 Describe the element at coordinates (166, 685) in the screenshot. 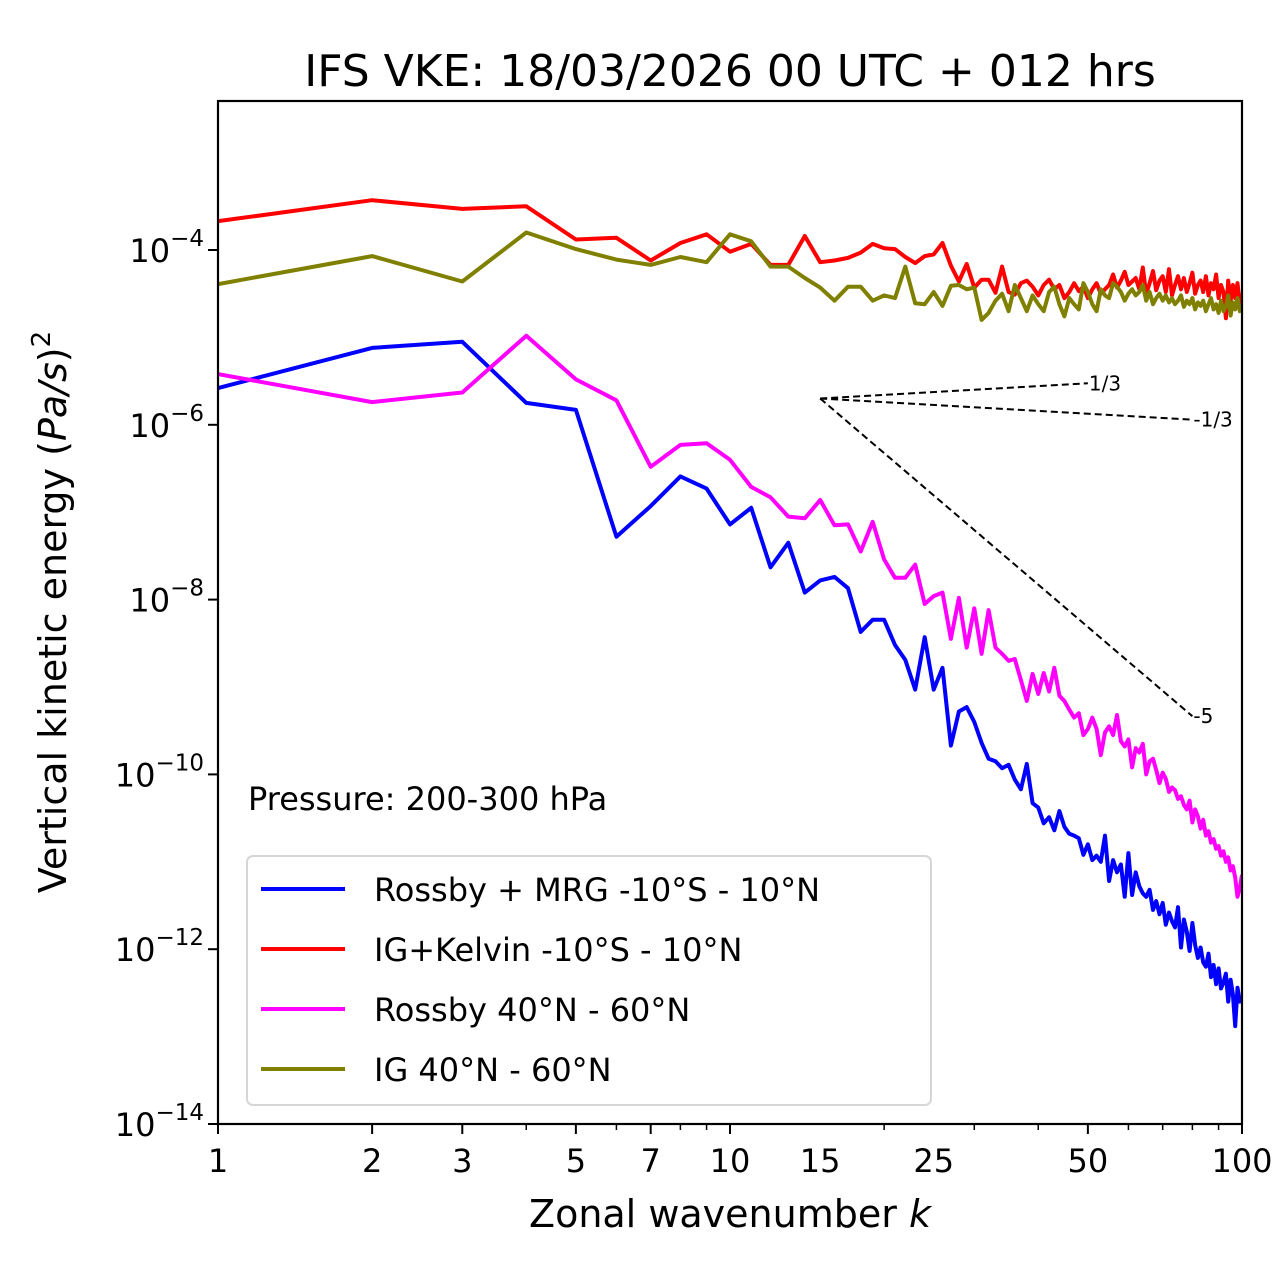

I see `y-axis: 10⁻¹⁴ 10⁻¹² 10⁻¹⁰ 10⁻⁸ 10⁻⁶ 10⁻⁴` at that location.